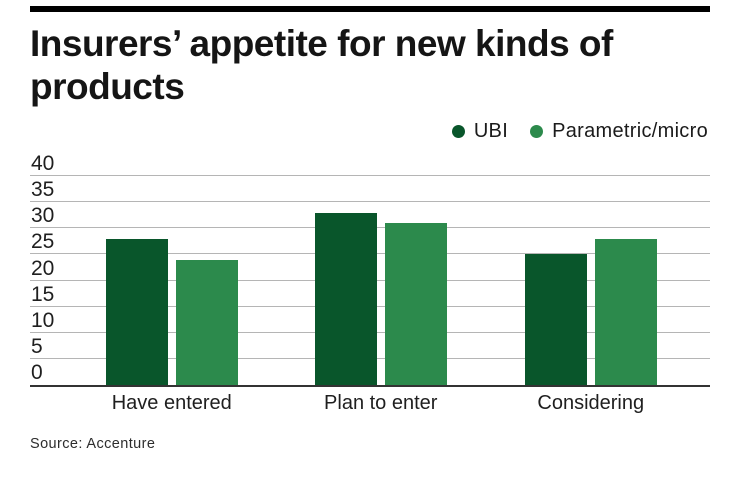  I want to click on chart-legend: UBI Parametric/micro, so click(579, 131).